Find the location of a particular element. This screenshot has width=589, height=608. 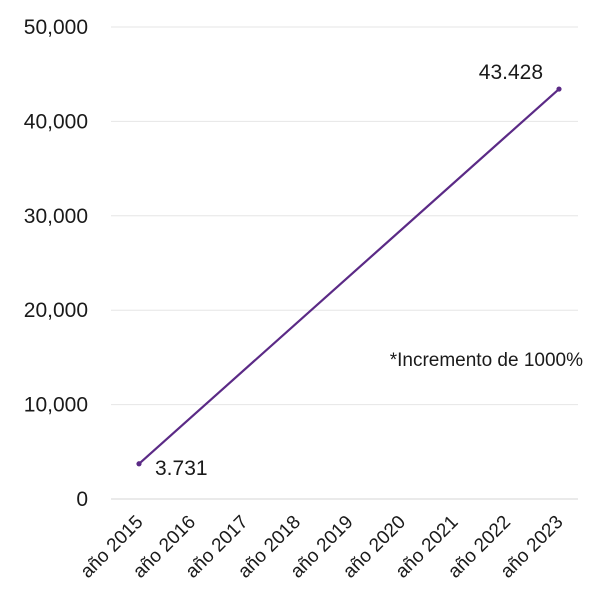

increment-annotation: *Incremento de 1000% is located at coordinates (486, 360).